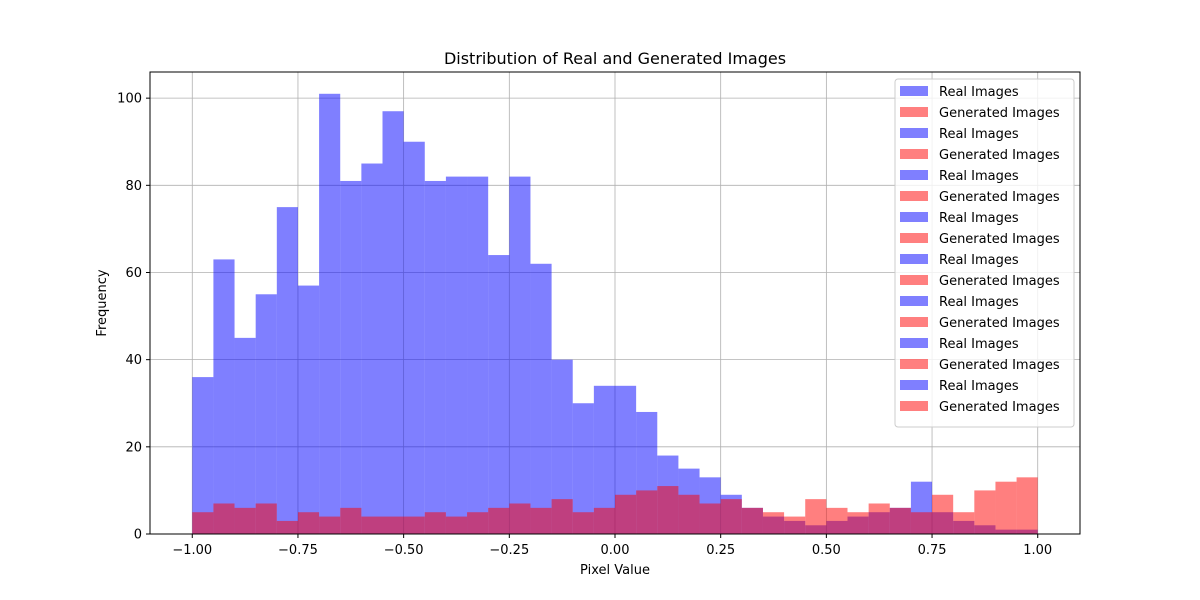  I want to click on x-tick-label-0: −1.00, so click(192, 550).